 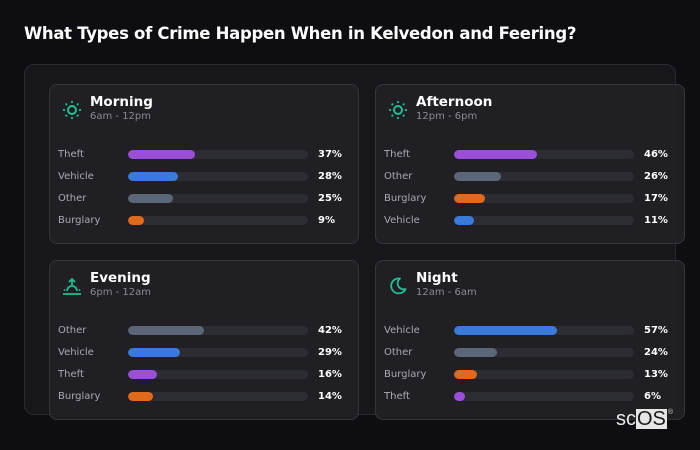 I want to click on bar-row: Theft 37%, so click(x=203, y=158).